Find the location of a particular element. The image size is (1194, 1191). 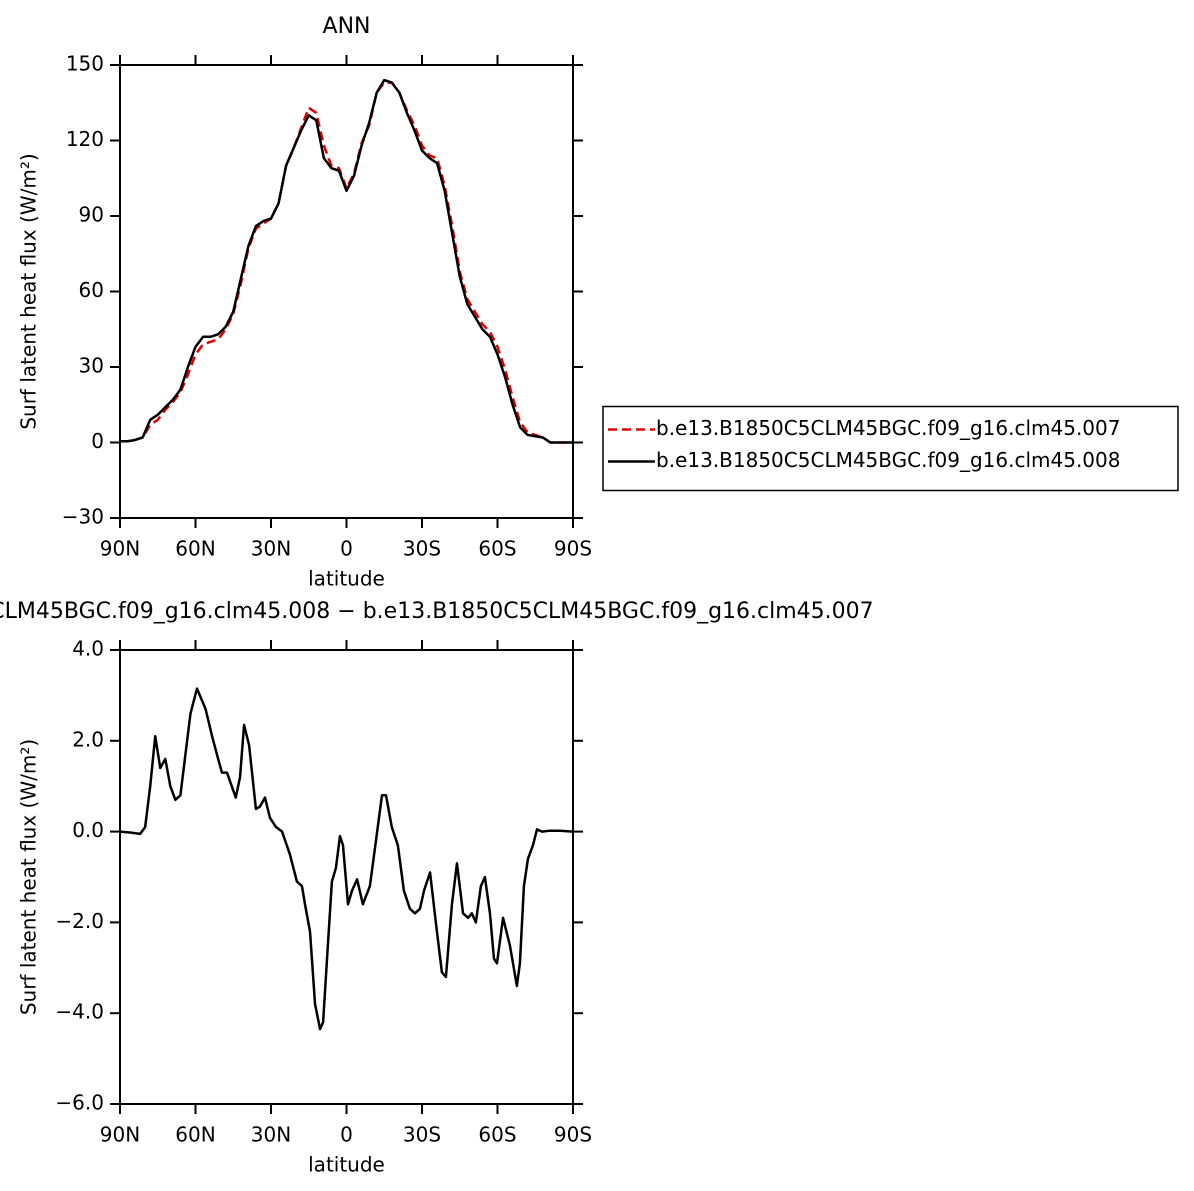

y-tick-label: 60 is located at coordinates (91, 290).